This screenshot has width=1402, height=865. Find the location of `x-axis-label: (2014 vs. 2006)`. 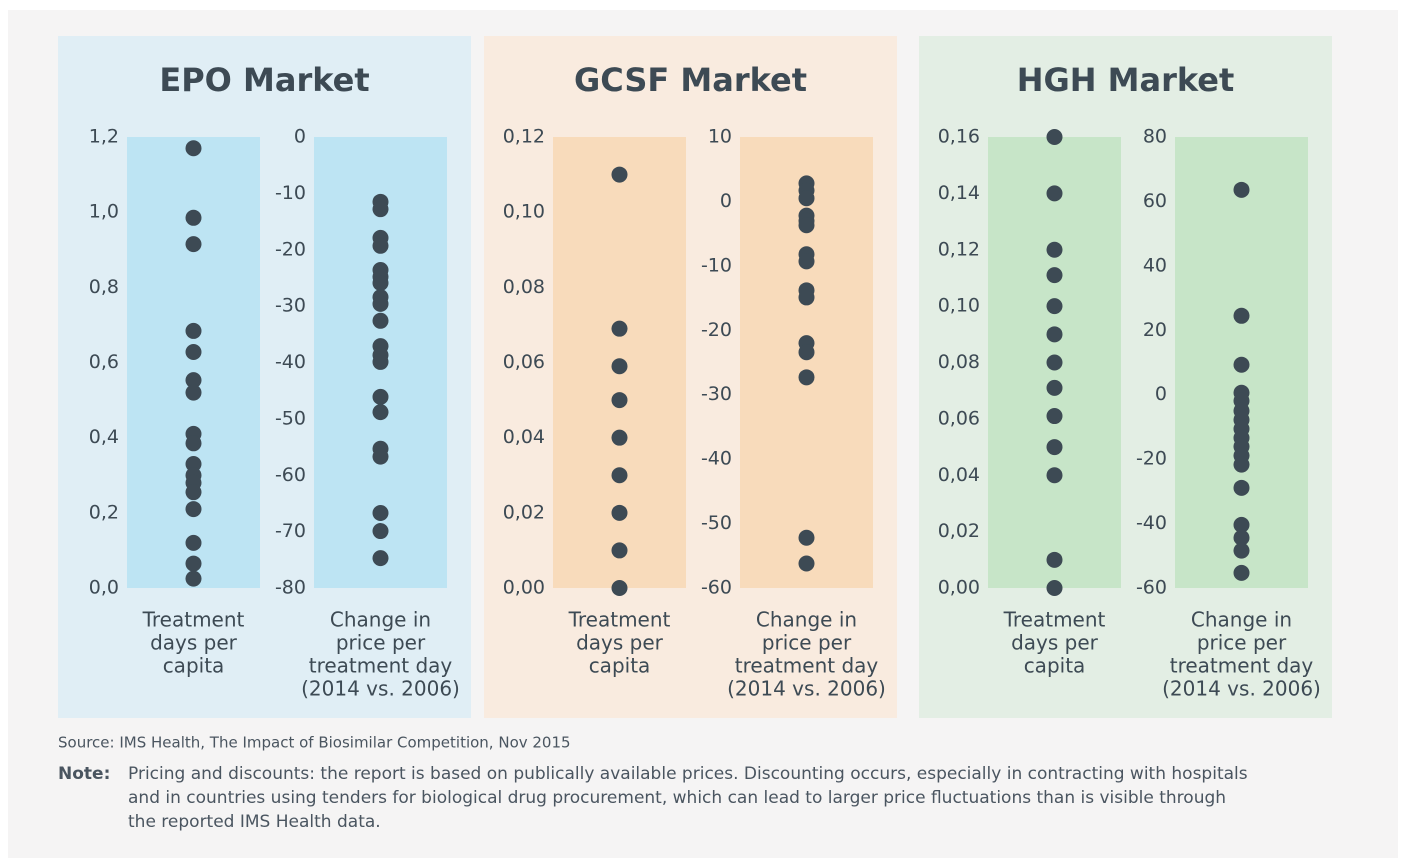

x-axis-label: (2014 vs. 2006) is located at coordinates (1241, 689).